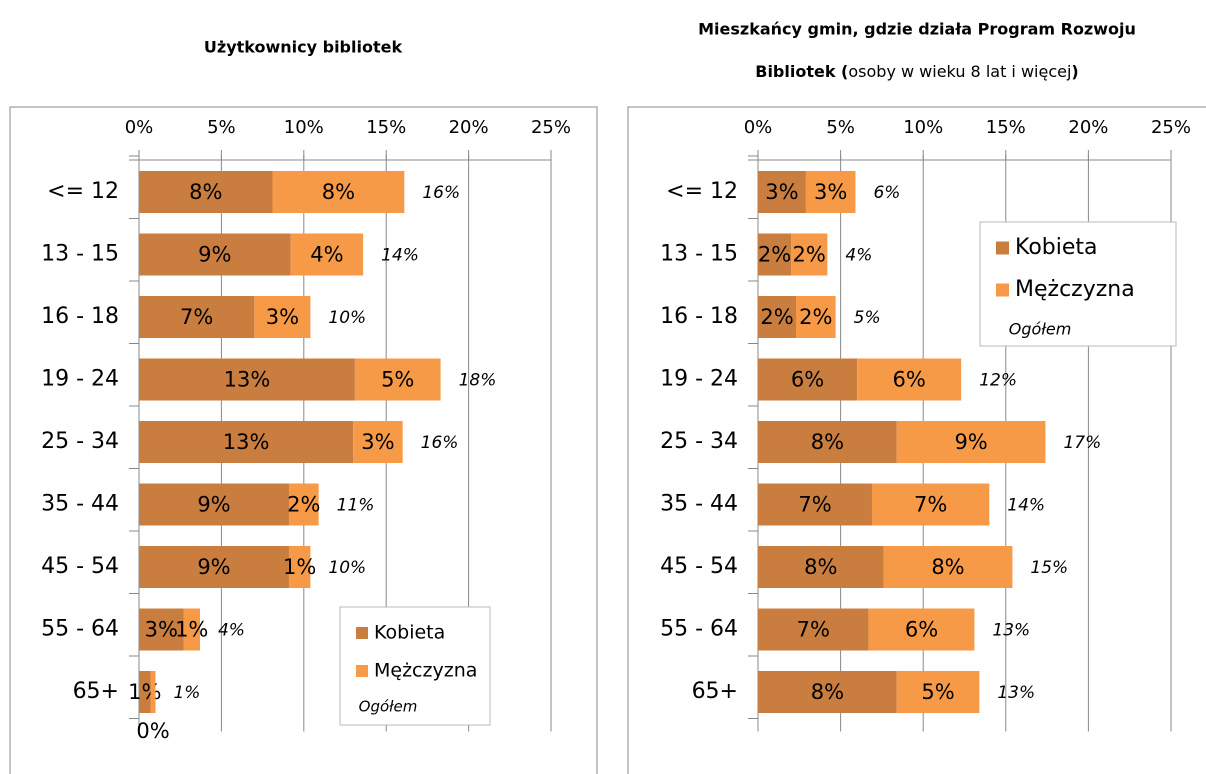 This screenshot has height=774, width=1206. What do you see at coordinates (886, 193) in the screenshot?
I see `total-label: 6%` at bounding box center [886, 193].